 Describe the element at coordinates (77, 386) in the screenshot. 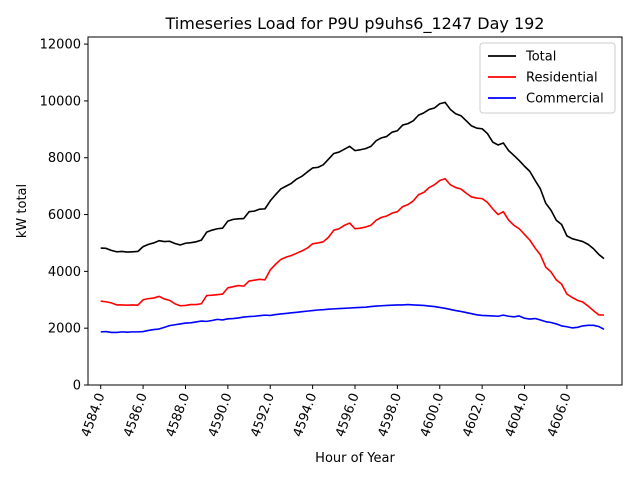

I see `y-tick-label: 0` at that location.